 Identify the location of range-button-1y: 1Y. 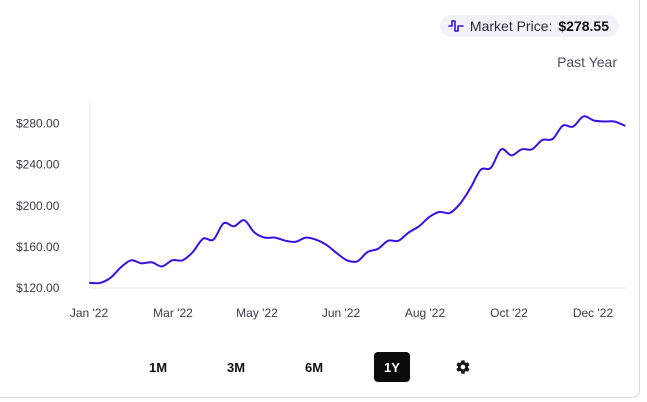
(392, 367).